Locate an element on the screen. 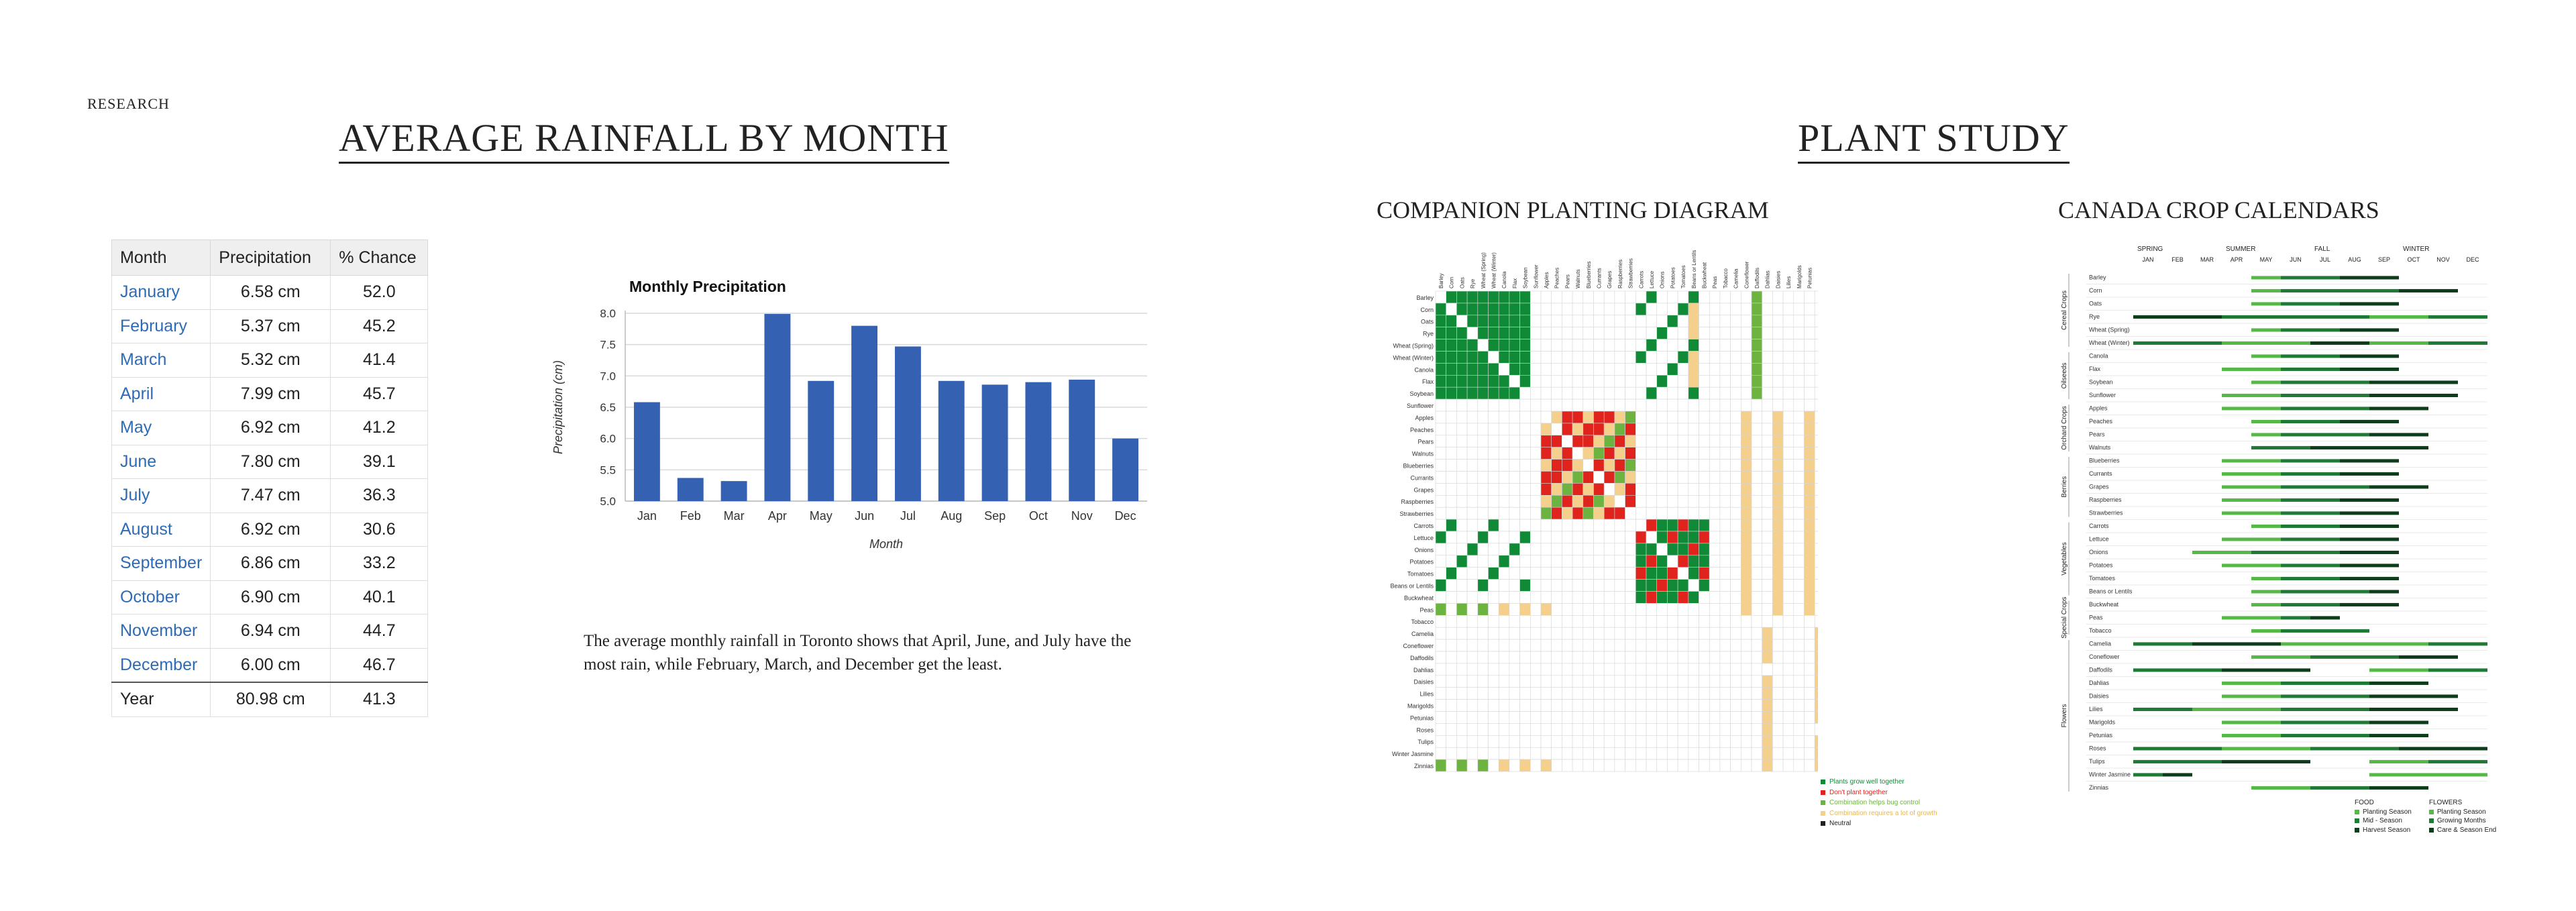 The image size is (2576, 911). column-label: Grapes is located at coordinates (1610, 279).